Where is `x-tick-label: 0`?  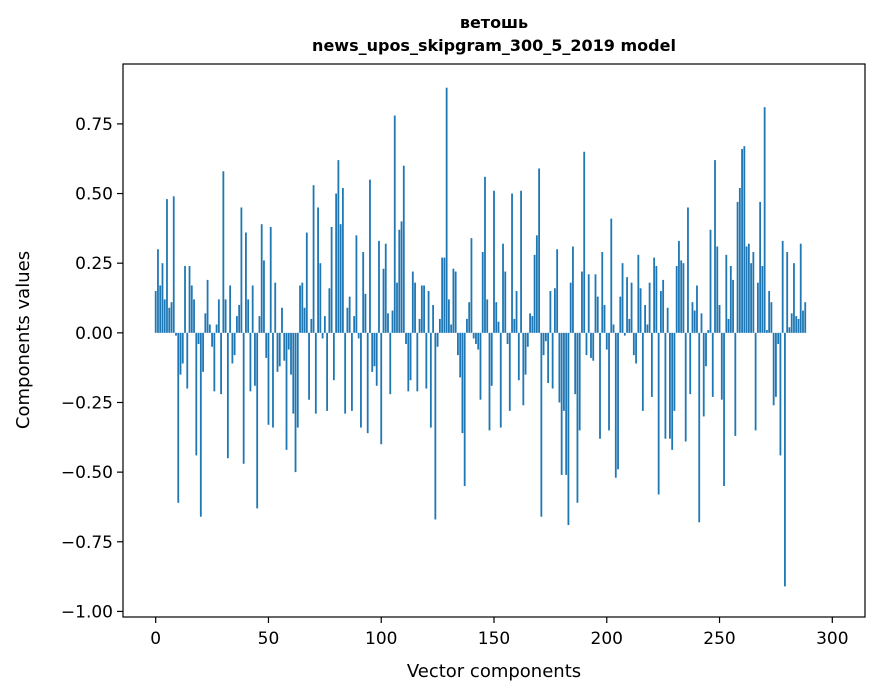
x-tick-label: 0 is located at coordinates (155, 639).